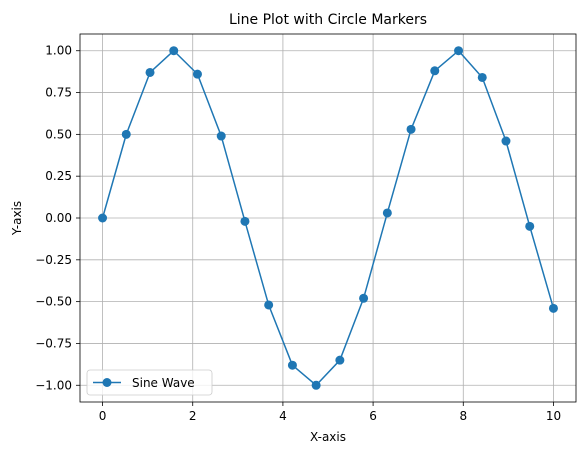 The height and width of the screenshot is (455, 587). Describe the element at coordinates (463, 416) in the screenshot. I see `x-tick-label: 8` at that location.